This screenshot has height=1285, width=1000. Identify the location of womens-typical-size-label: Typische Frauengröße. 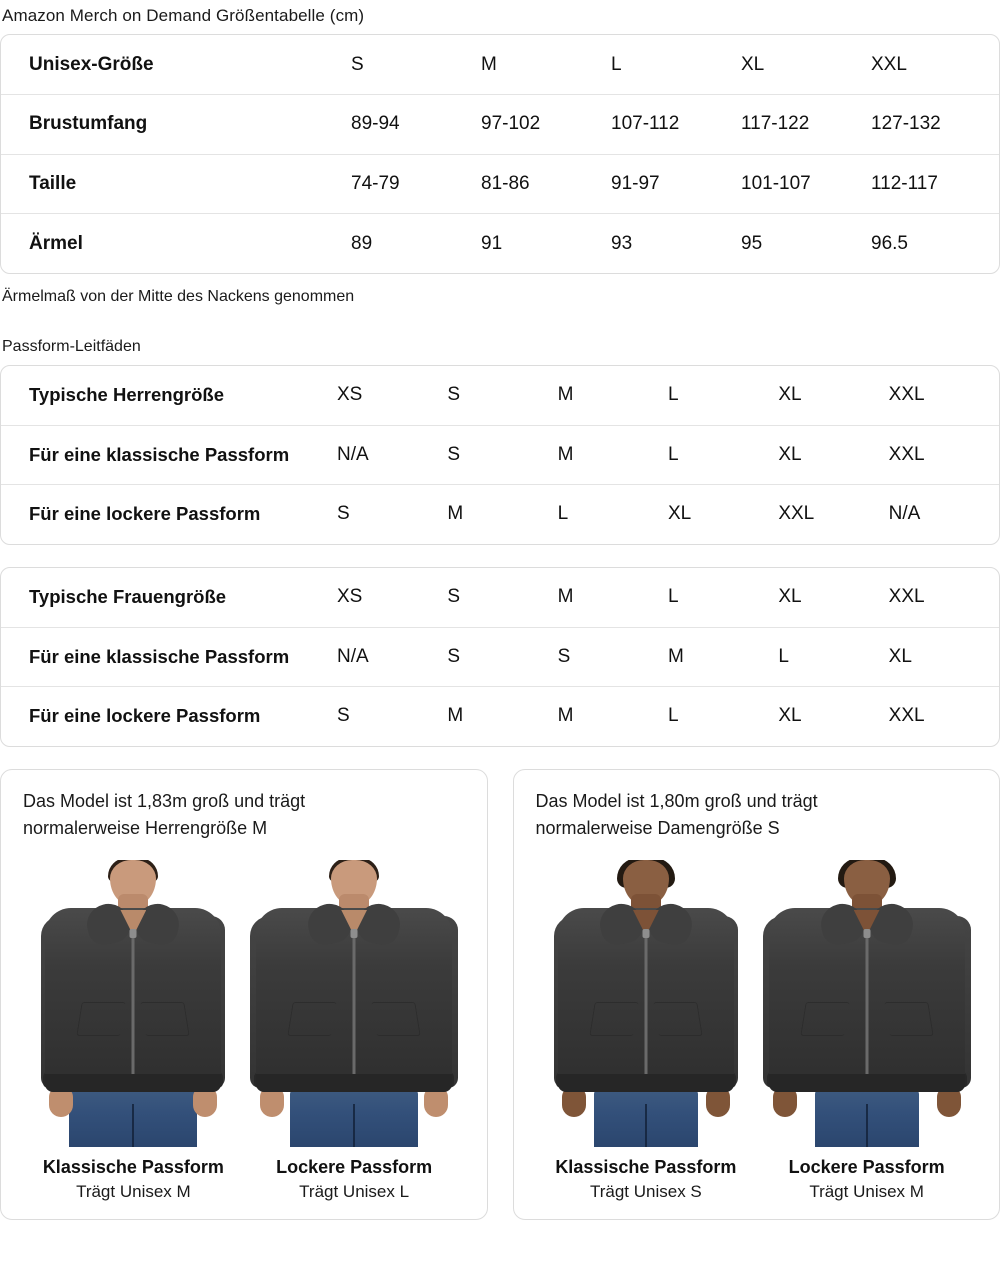
(128, 597).